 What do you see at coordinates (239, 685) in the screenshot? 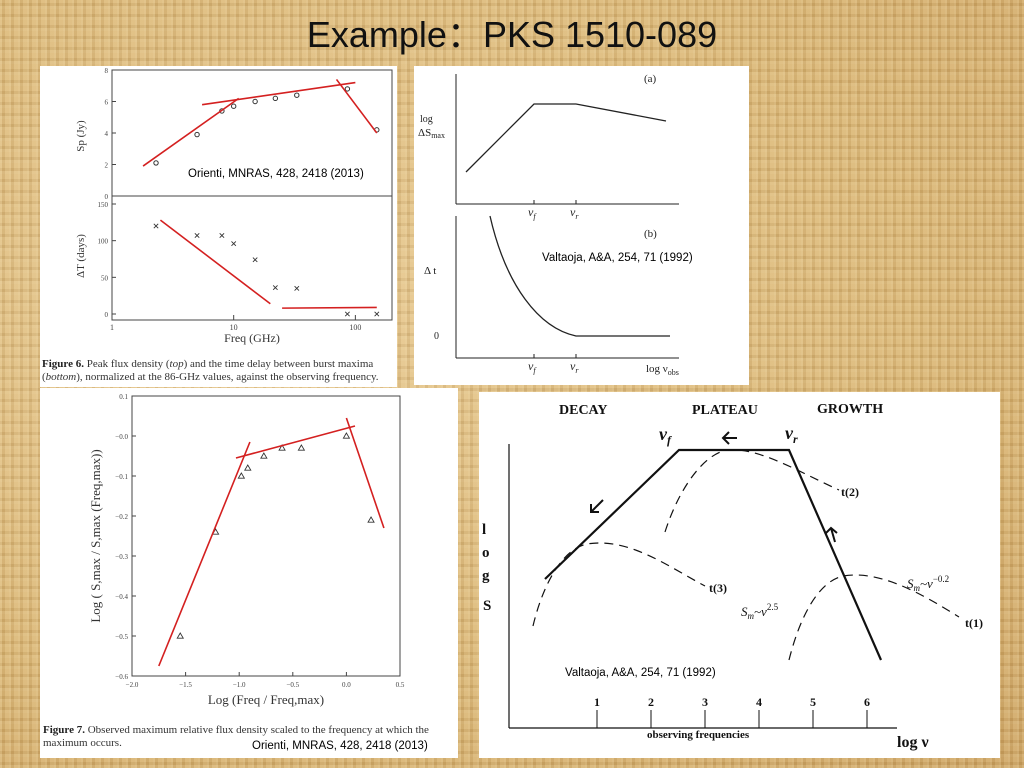
I see `fig7-xtick-label: −1.0` at bounding box center [239, 685].